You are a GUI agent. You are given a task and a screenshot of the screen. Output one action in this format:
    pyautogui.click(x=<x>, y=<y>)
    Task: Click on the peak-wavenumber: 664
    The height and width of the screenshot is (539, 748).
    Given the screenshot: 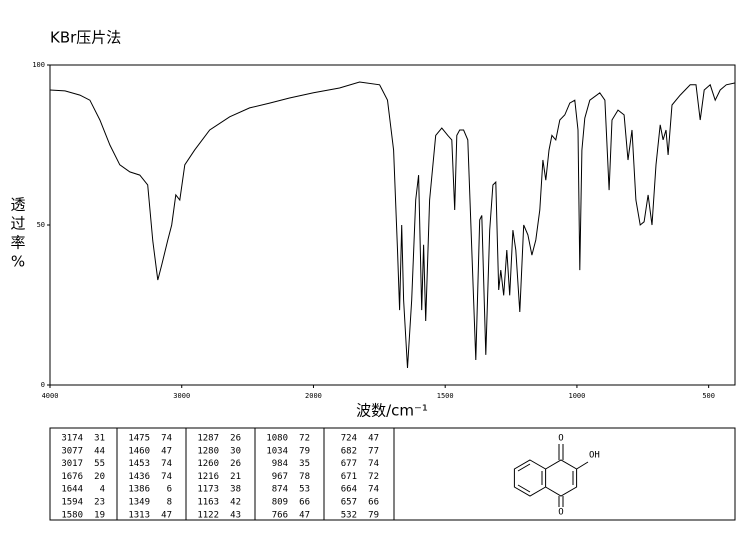 What is the action you would take?
    pyautogui.click(x=349, y=490)
    